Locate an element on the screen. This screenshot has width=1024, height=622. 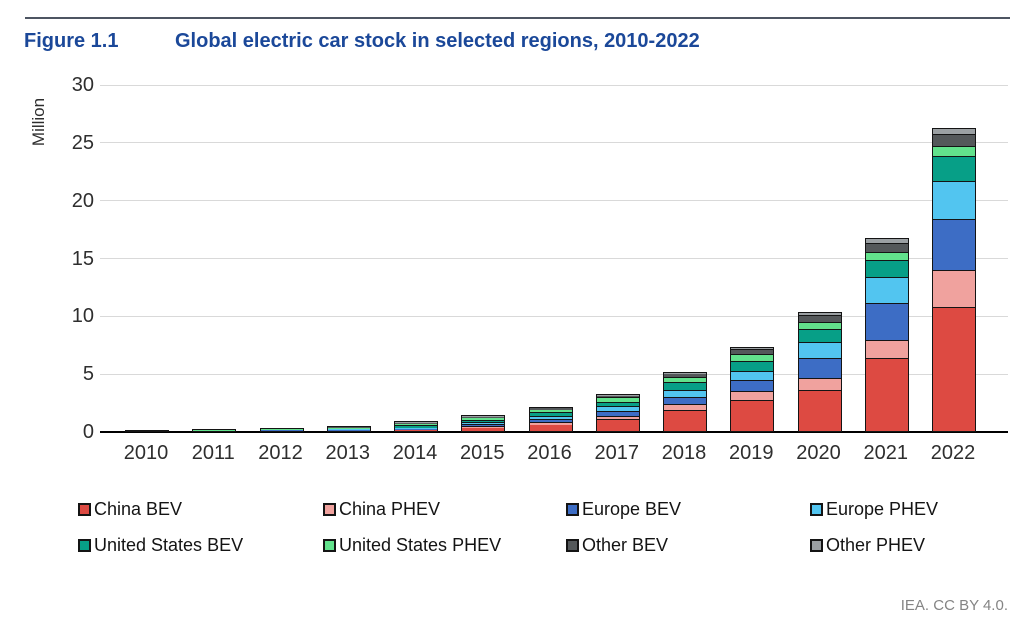
bar-stack-2013 is located at coordinates (348, 428).